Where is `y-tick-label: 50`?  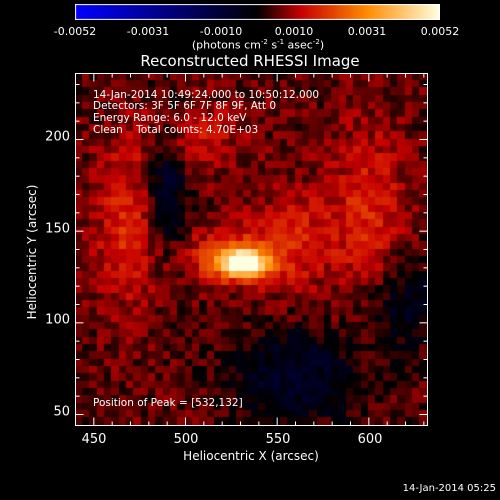 y-tick-label: 50 is located at coordinates (61, 412).